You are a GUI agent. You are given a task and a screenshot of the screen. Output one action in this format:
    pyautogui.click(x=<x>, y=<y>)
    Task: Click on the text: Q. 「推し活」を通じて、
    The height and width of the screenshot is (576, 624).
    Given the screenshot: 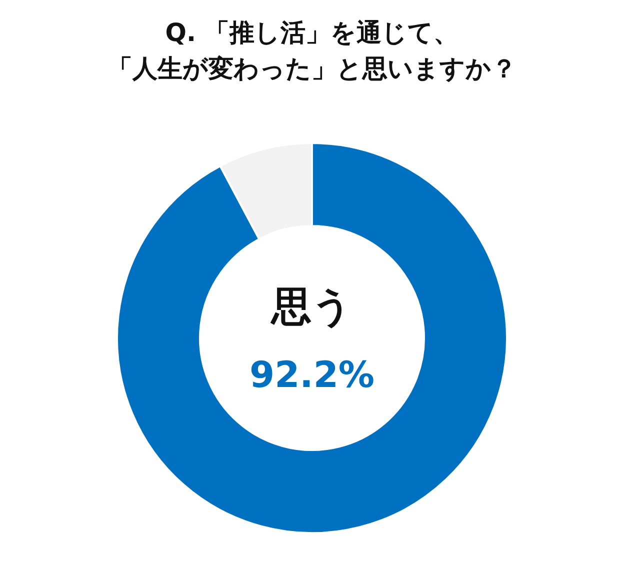 What is the action you would take?
    pyautogui.click(x=312, y=32)
    